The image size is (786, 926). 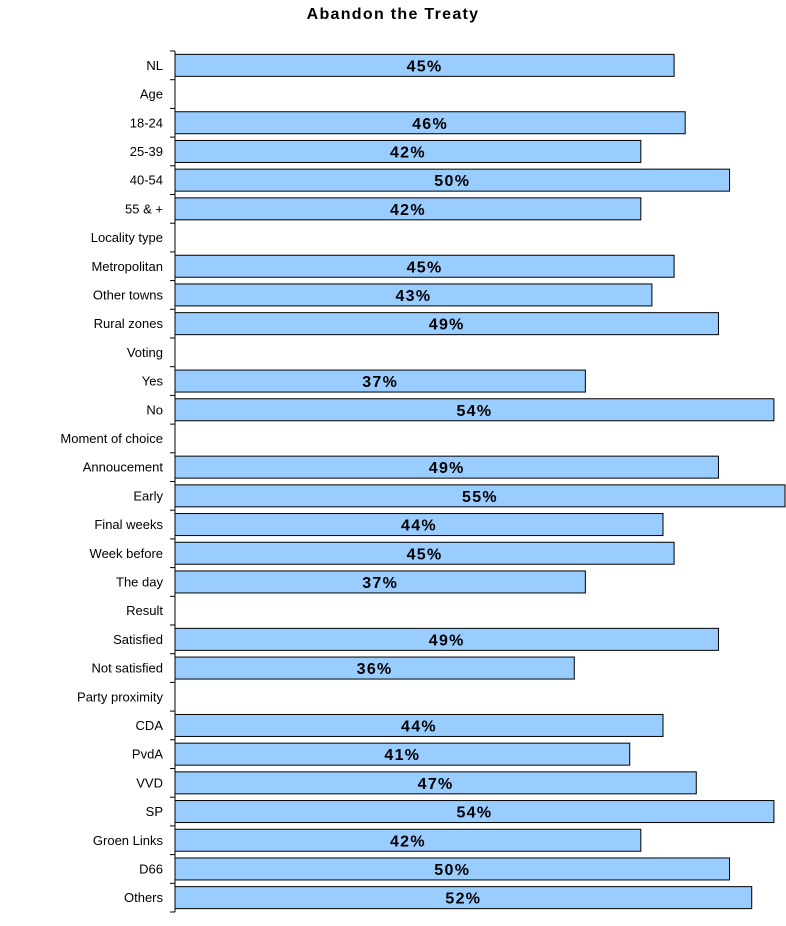 I want to click on category-label-18-24: 18-24, so click(x=146, y=122).